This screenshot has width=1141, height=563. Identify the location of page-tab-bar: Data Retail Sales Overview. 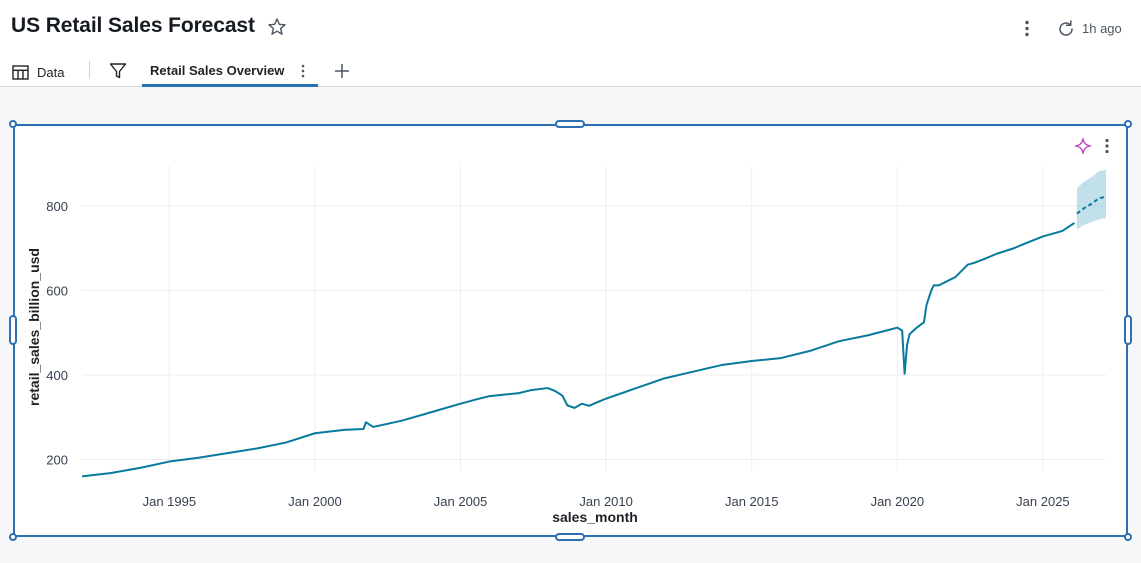
(570, 72).